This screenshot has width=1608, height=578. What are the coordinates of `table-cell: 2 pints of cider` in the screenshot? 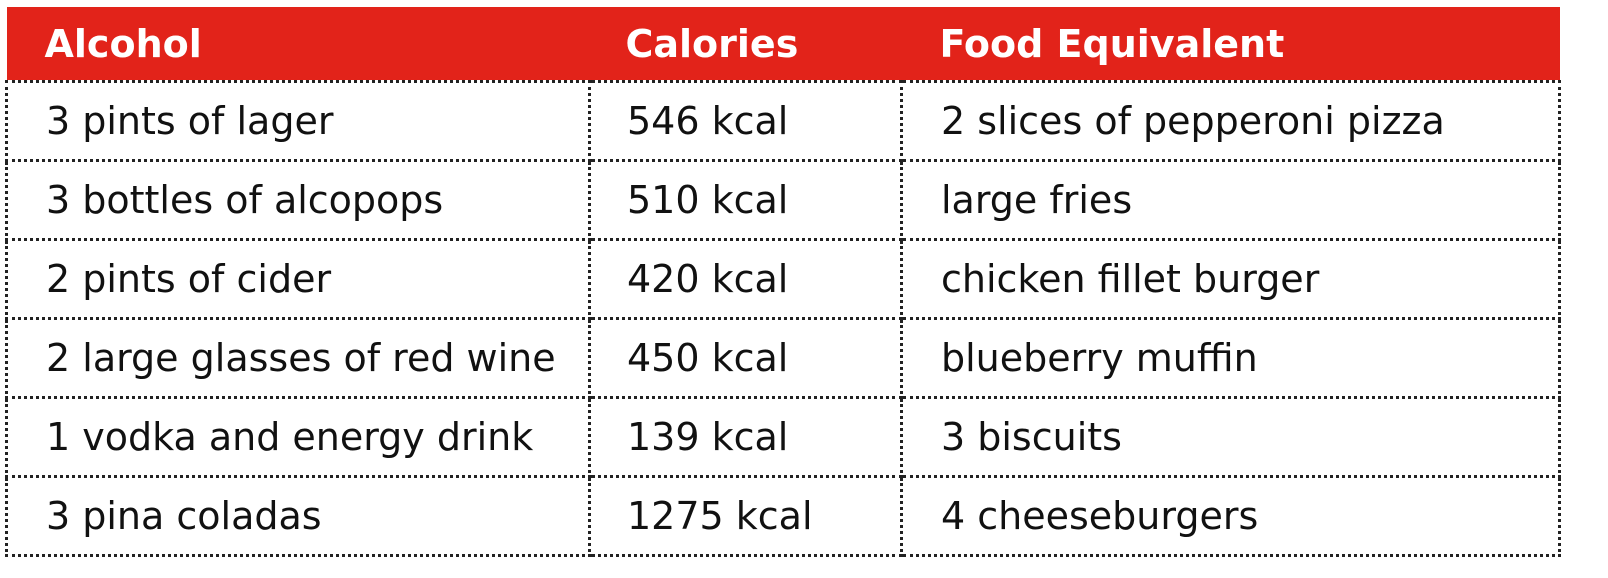 It's located at (298, 279).